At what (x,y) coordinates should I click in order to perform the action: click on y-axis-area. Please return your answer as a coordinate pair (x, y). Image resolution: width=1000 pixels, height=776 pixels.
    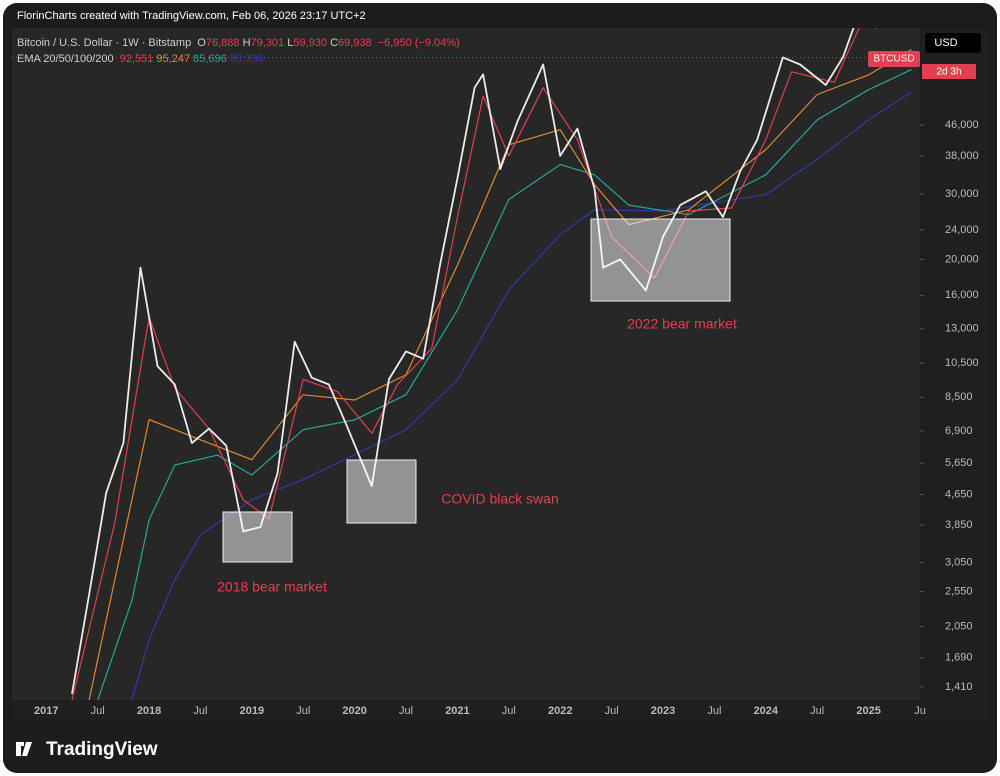
    Looking at the image, I should click on (955, 374).